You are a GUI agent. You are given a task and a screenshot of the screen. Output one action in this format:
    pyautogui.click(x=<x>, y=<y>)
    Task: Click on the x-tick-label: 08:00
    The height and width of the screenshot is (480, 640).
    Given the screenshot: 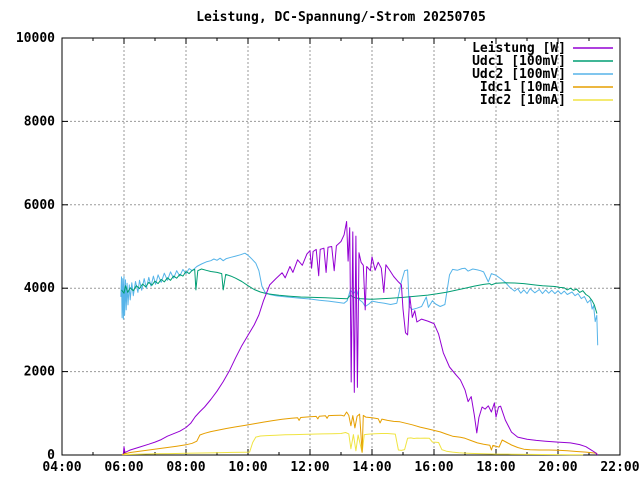 What is the action you would take?
    pyautogui.click(x=185, y=467)
    